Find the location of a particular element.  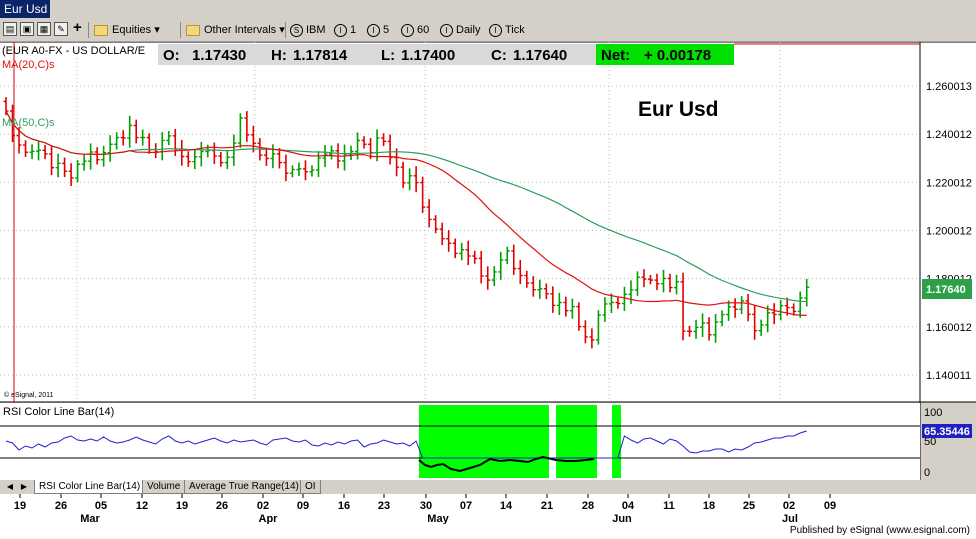

net-change-box is located at coordinates (665, 54).